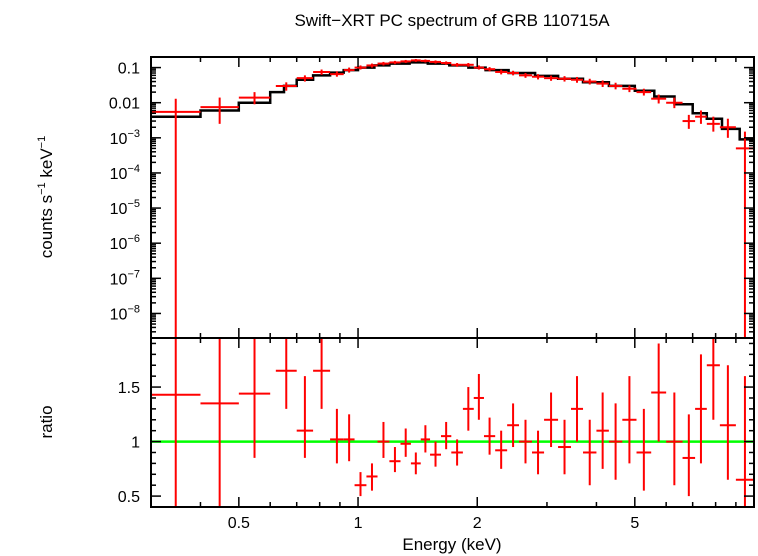 Image resolution: width=758 pixels, height=556 pixels. What do you see at coordinates (133, 169) in the screenshot?
I see `tick-label-exponent: −4` at bounding box center [133, 169].